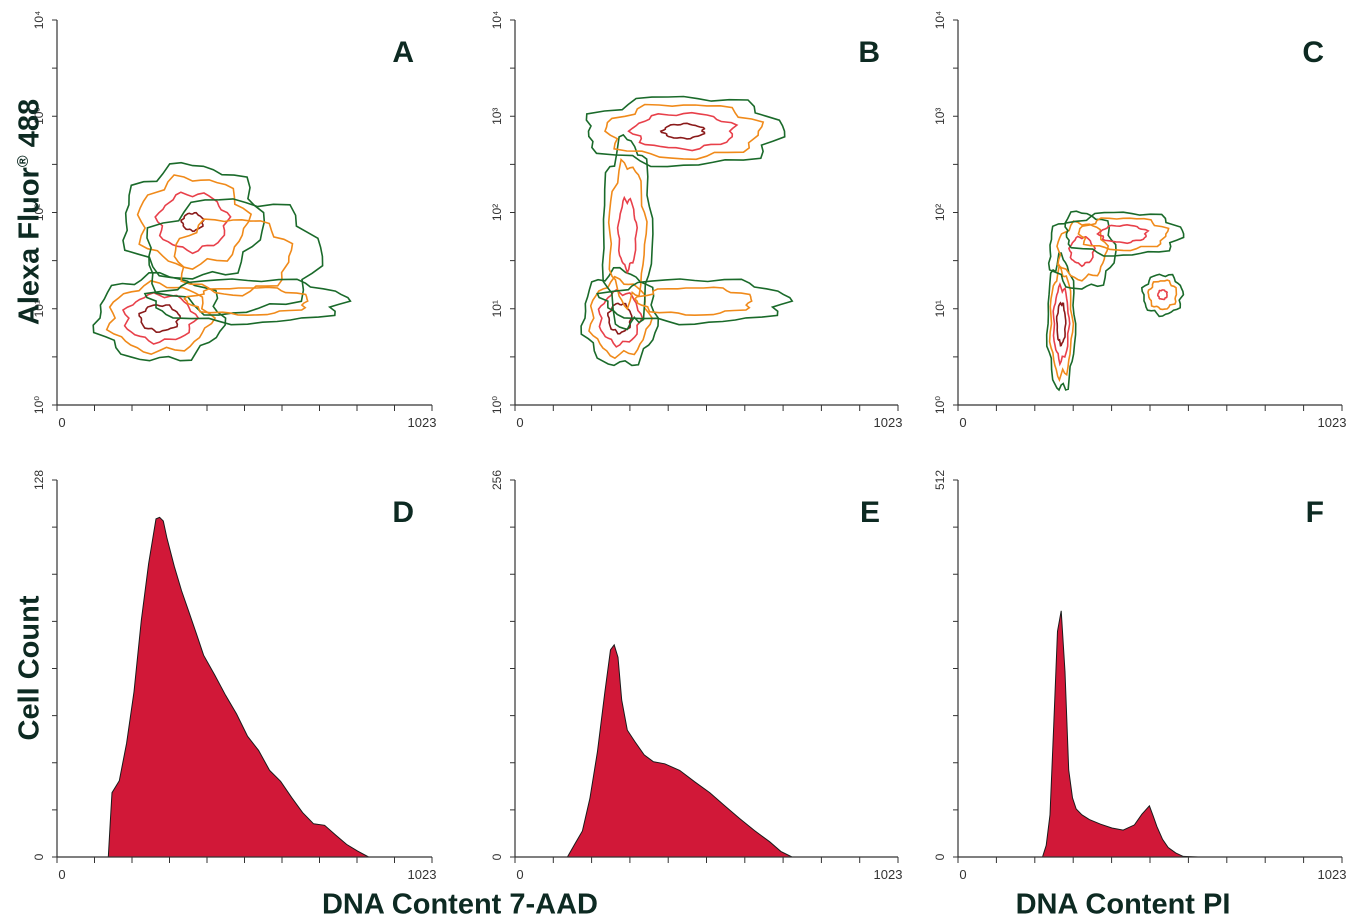 This screenshot has width=1350, height=923. Describe the element at coordinates (497, 212) in the screenshot. I see `panel-b-y-tick-label: 10²` at that location.